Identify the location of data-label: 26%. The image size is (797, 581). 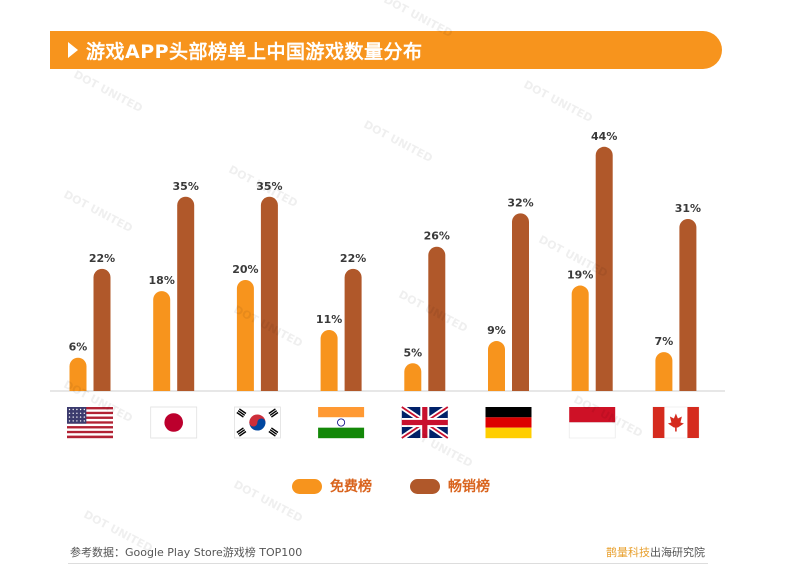
(437, 236).